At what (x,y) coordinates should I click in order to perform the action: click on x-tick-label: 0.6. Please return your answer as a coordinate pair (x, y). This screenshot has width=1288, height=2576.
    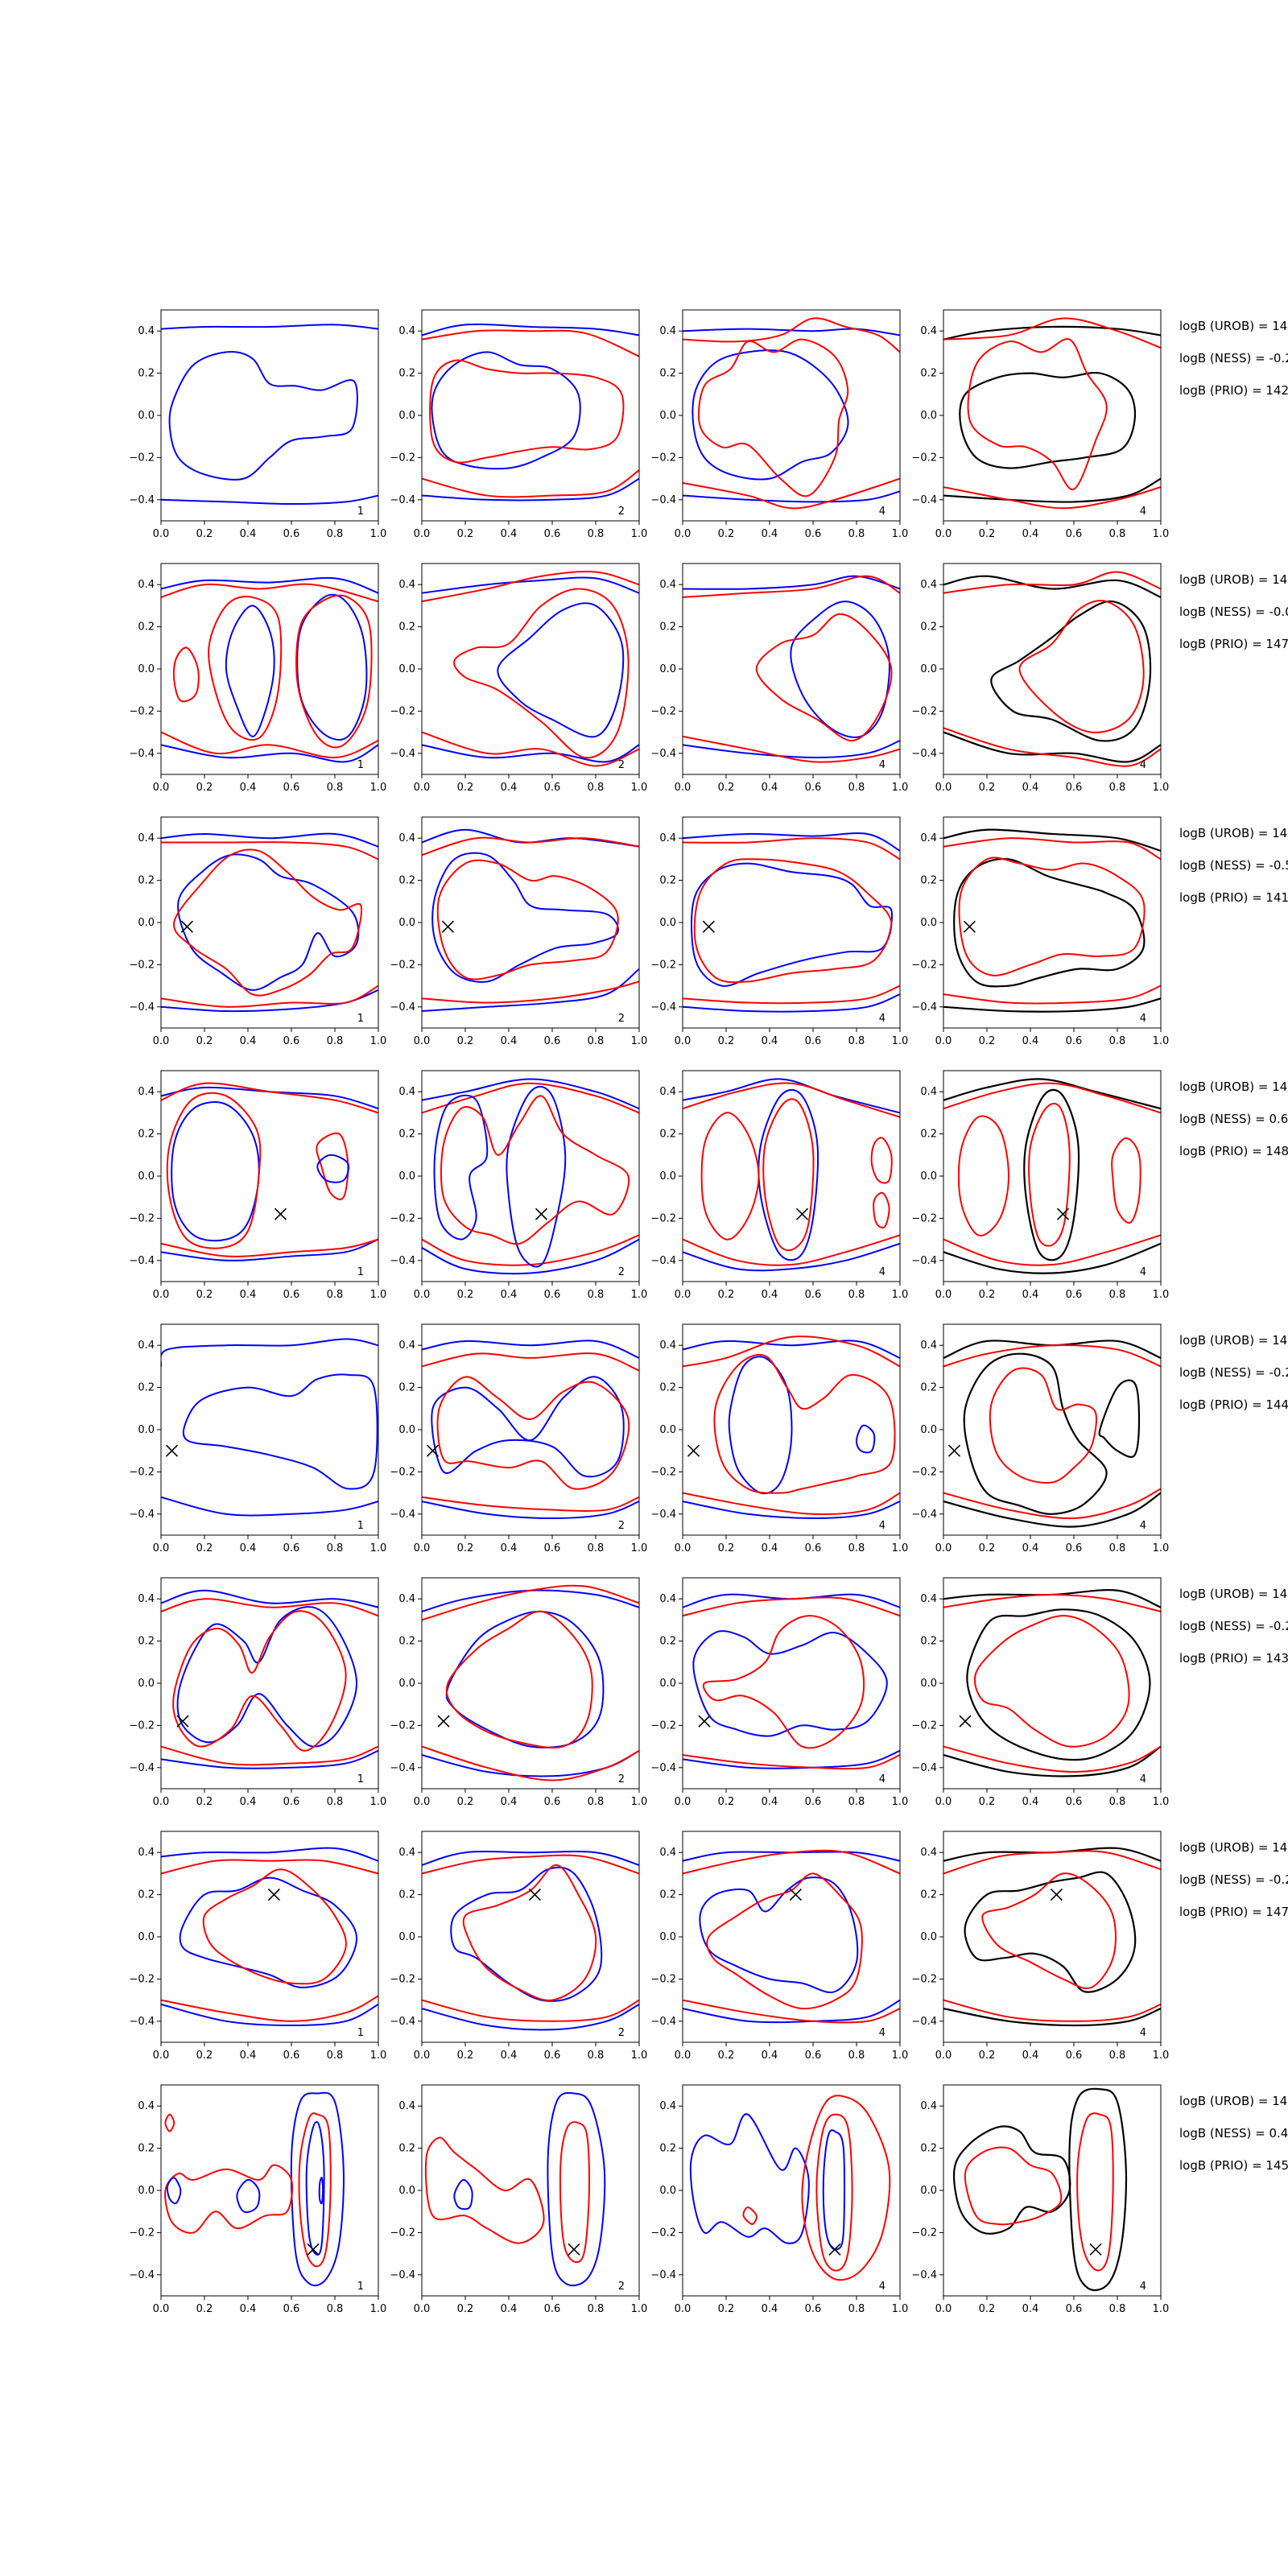
    Looking at the image, I should click on (552, 1295).